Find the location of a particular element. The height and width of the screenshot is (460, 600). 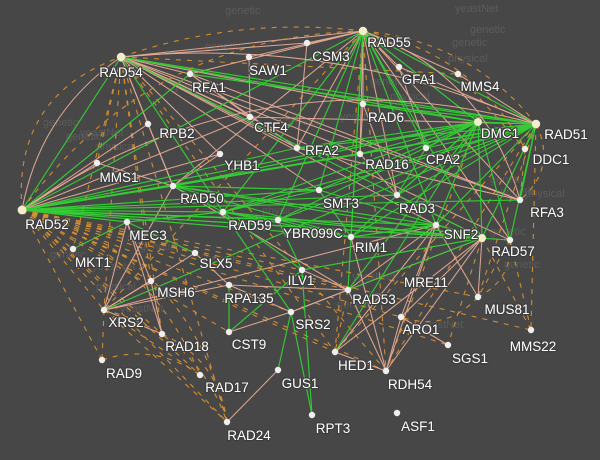

graph-node-xrs2 is located at coordinates (104, 310).